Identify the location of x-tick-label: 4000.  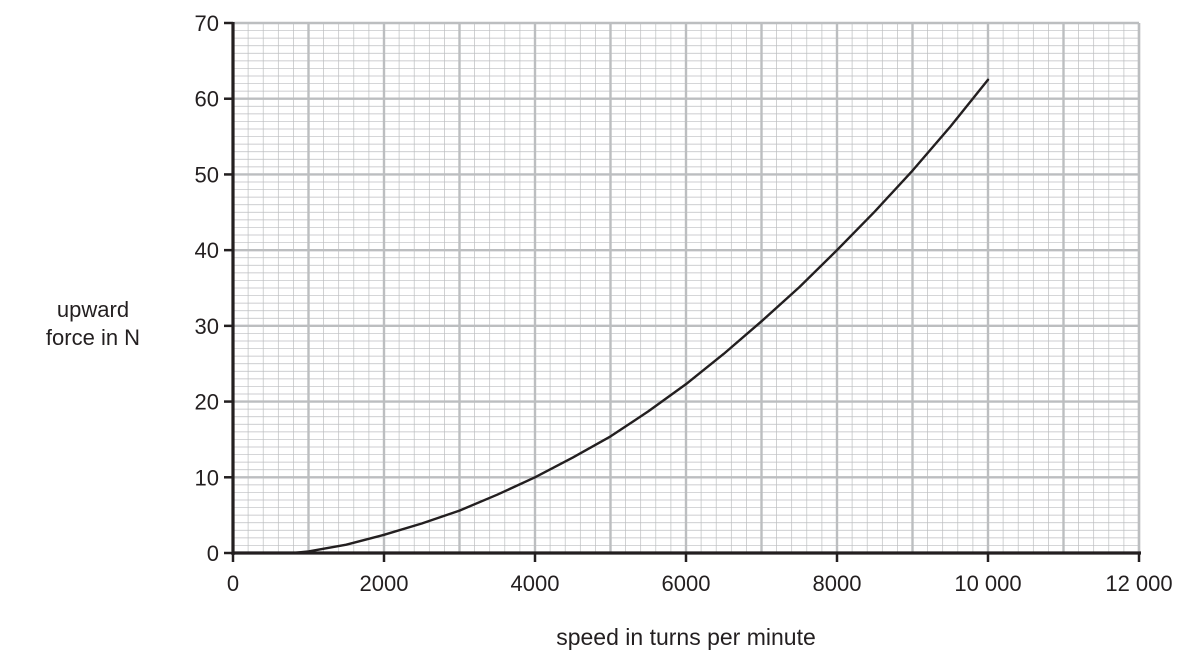
(535, 583).